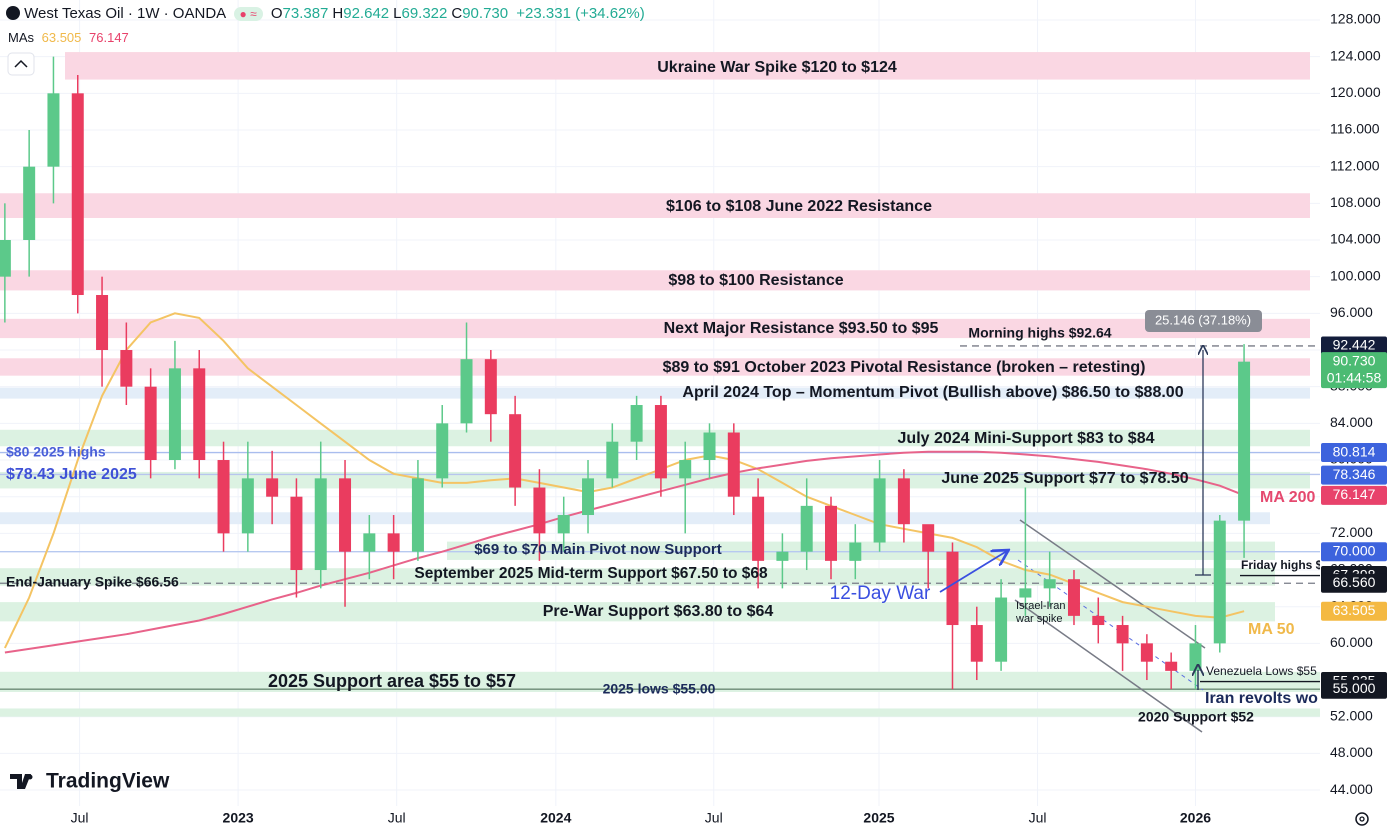 The width and height of the screenshot is (1400, 833). Describe the element at coordinates (1354, 582) in the screenshot. I see `price-tag-label: 66.560` at that location.